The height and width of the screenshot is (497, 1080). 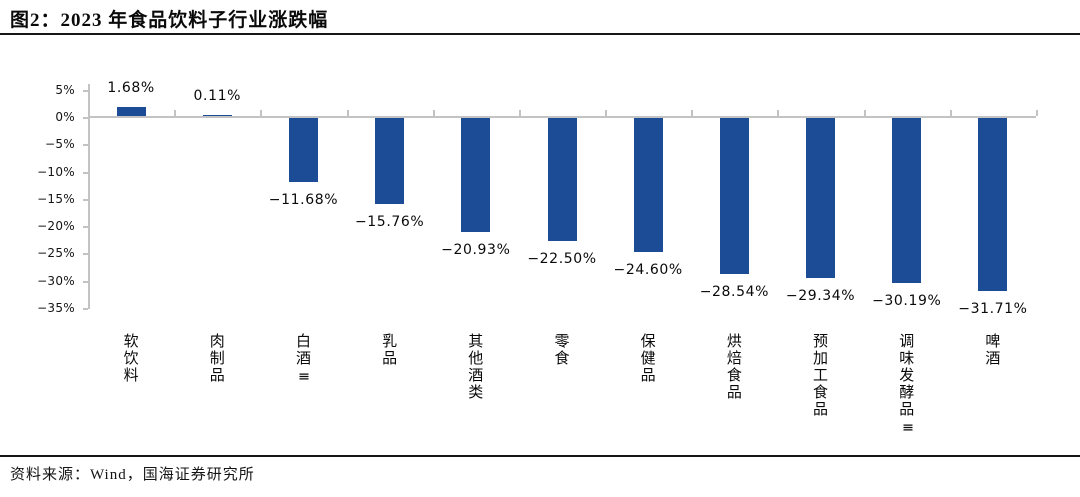 What do you see at coordinates (56, 226) in the screenshot?
I see `y-tick-label: −20%` at bounding box center [56, 226].